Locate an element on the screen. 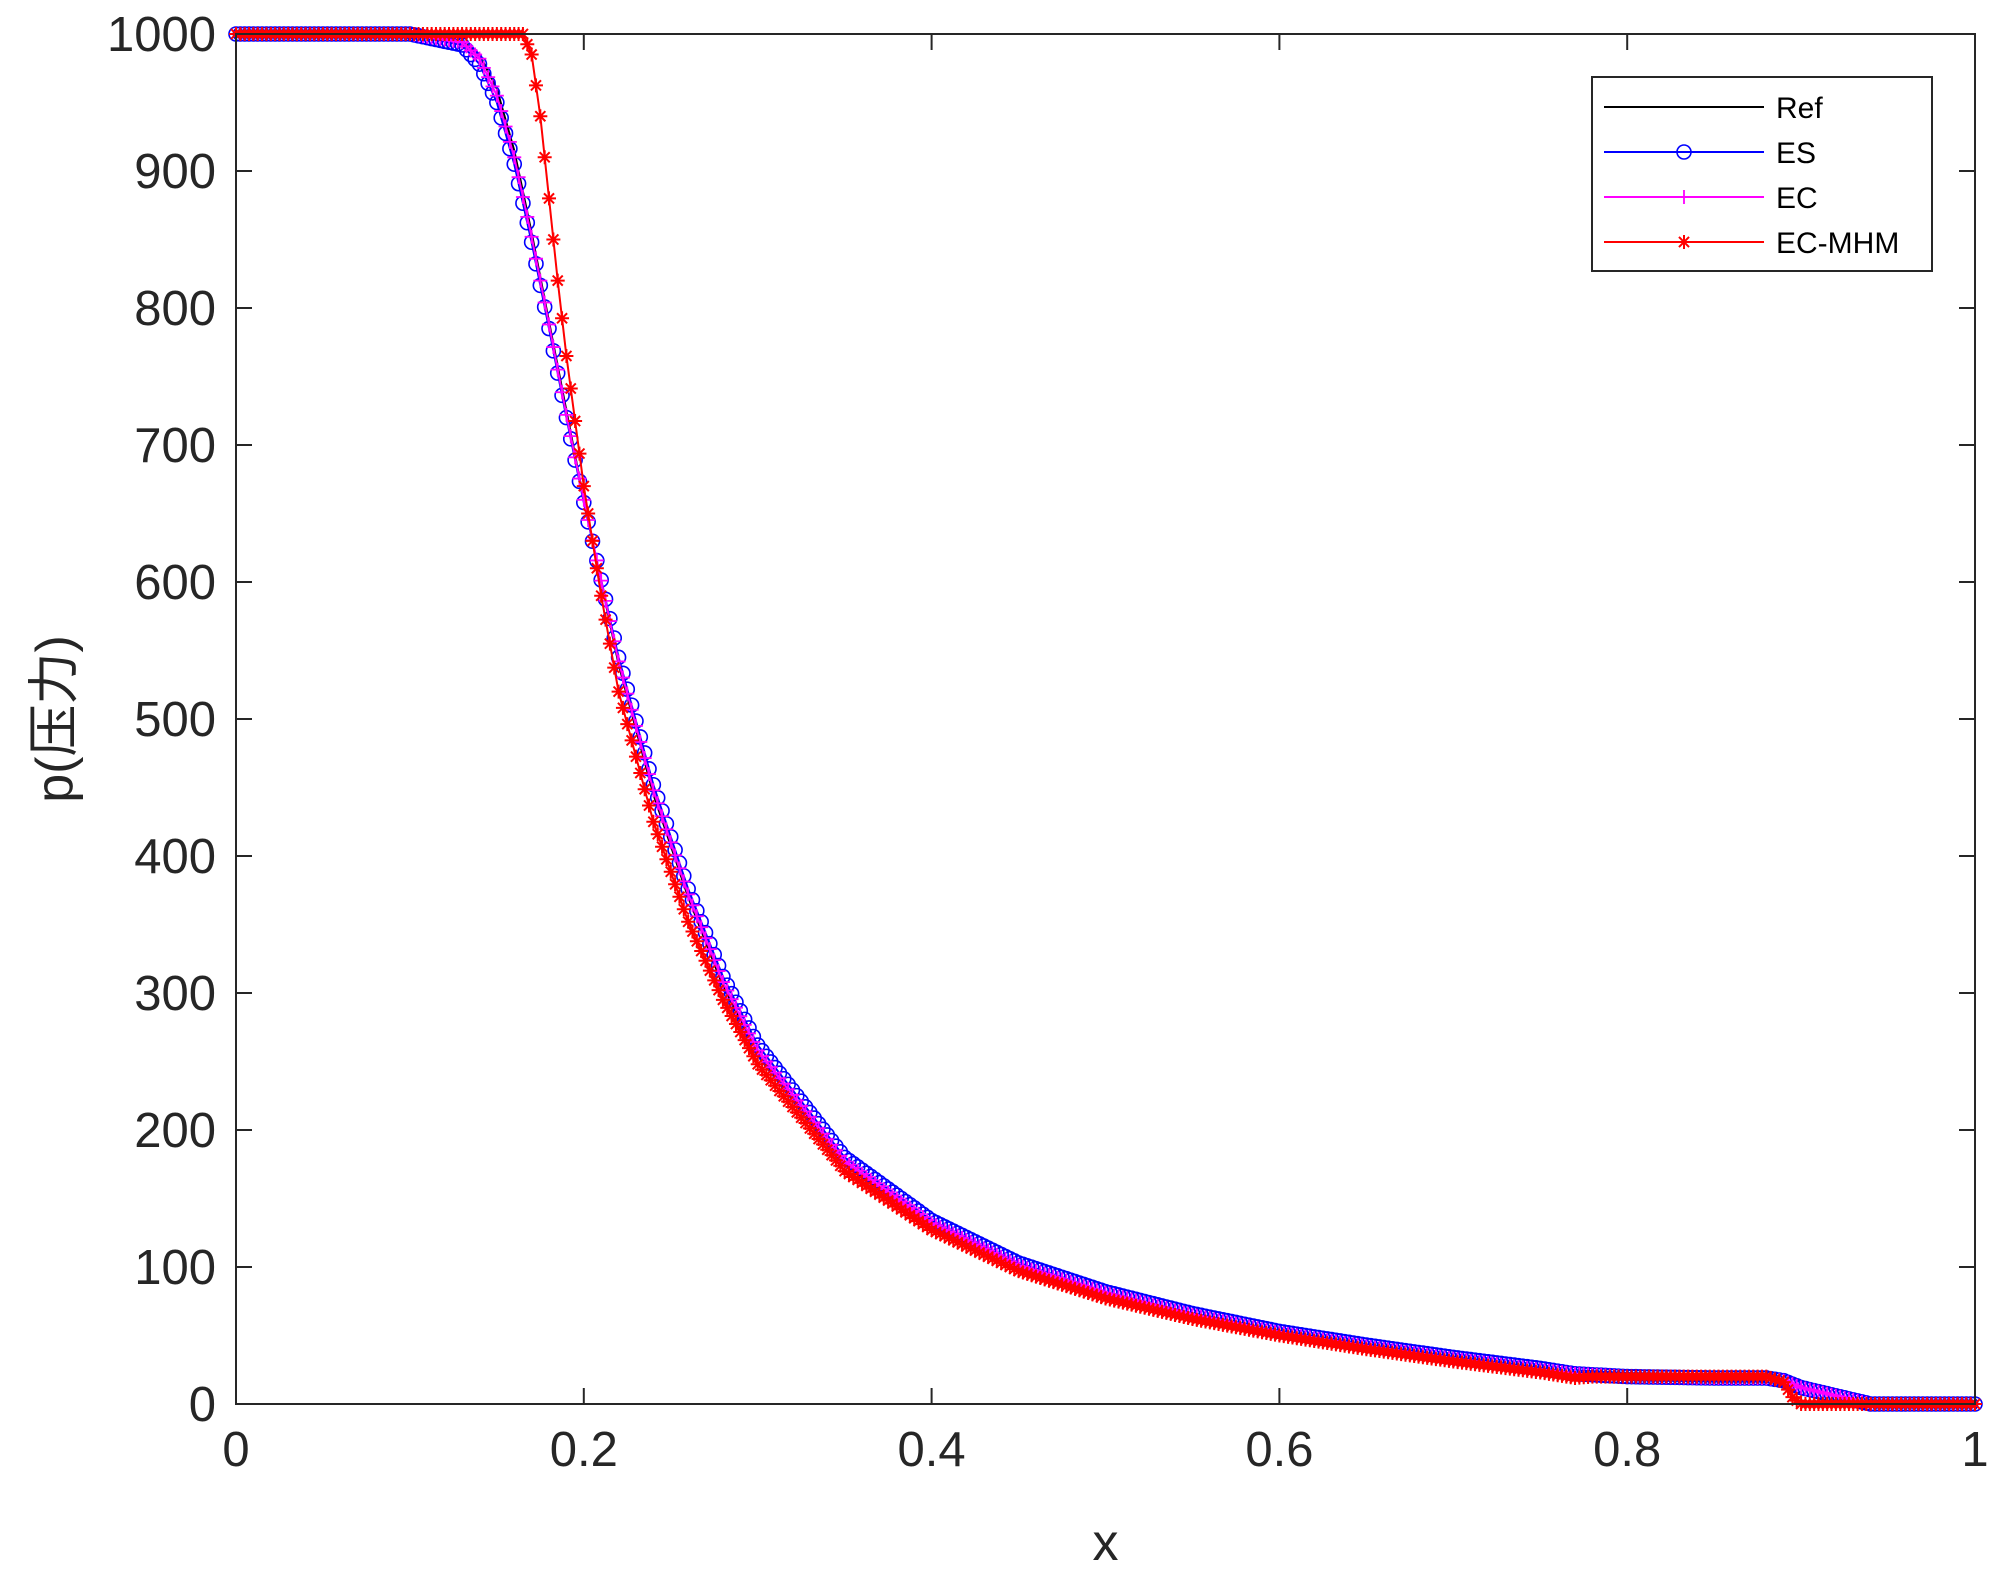 The height and width of the screenshot is (1588, 2000). legend-entry: Ref is located at coordinates (1713, 108).